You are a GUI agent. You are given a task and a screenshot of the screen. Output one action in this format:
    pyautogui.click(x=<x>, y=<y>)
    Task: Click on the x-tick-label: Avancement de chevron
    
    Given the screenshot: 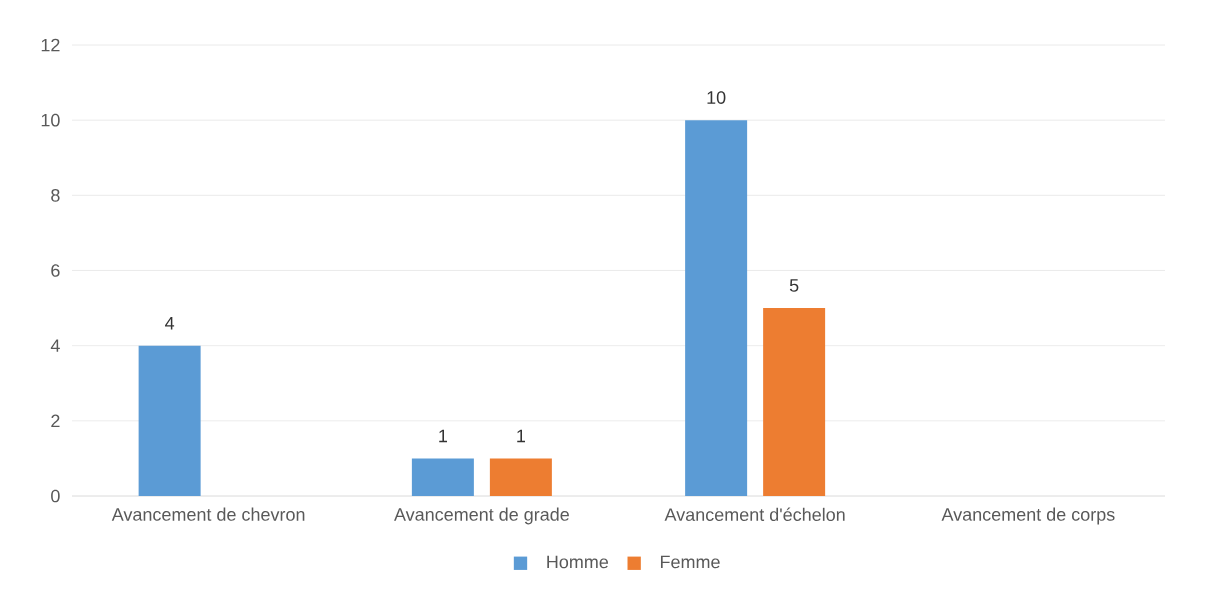 What is the action you would take?
    pyautogui.click(x=208, y=514)
    